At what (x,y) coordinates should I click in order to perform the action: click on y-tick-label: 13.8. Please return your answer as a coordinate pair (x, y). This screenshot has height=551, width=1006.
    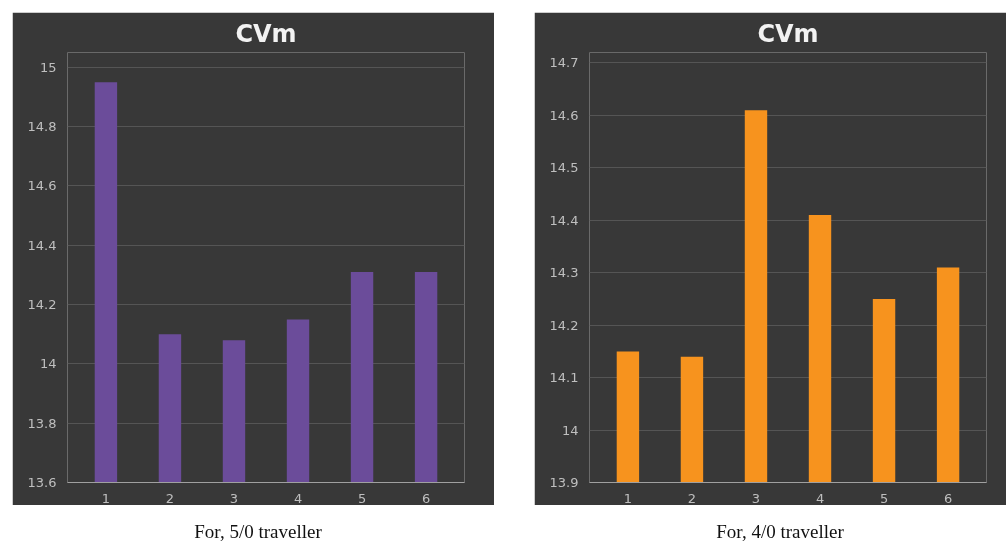
    Looking at the image, I should click on (42, 423).